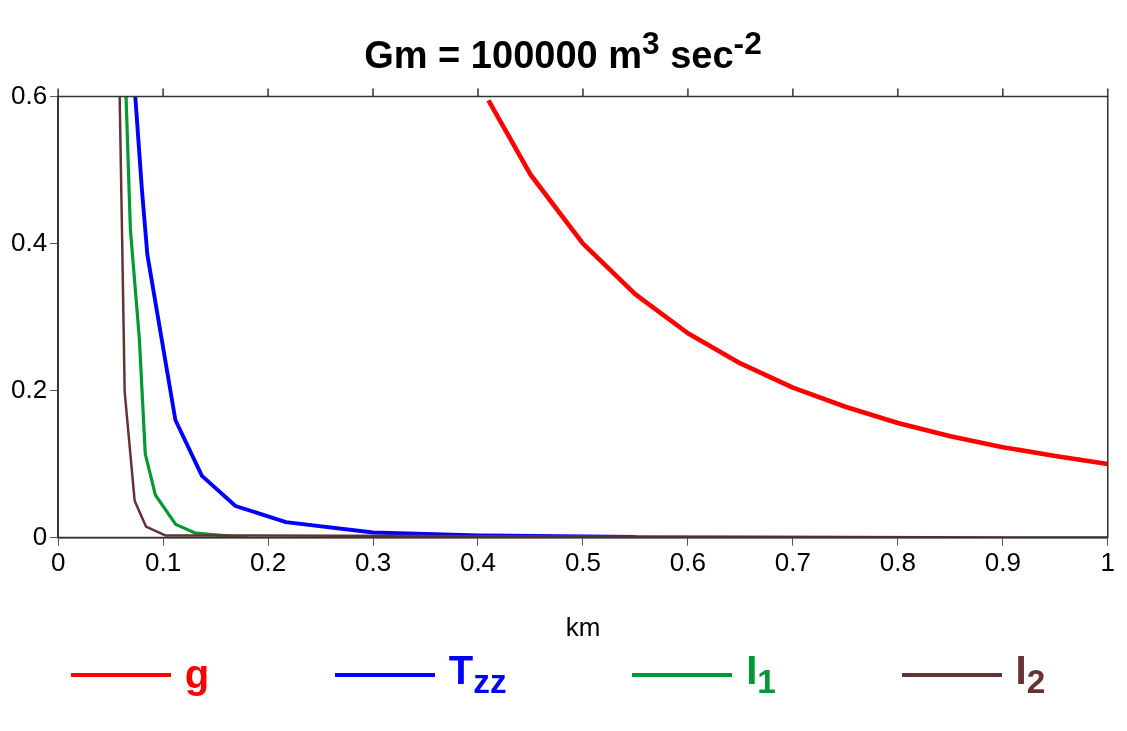 Image resolution: width=1127 pixels, height=731 pixels. Describe the element at coordinates (897, 562) in the screenshot. I see `x-tick-label: 0.8` at that location.